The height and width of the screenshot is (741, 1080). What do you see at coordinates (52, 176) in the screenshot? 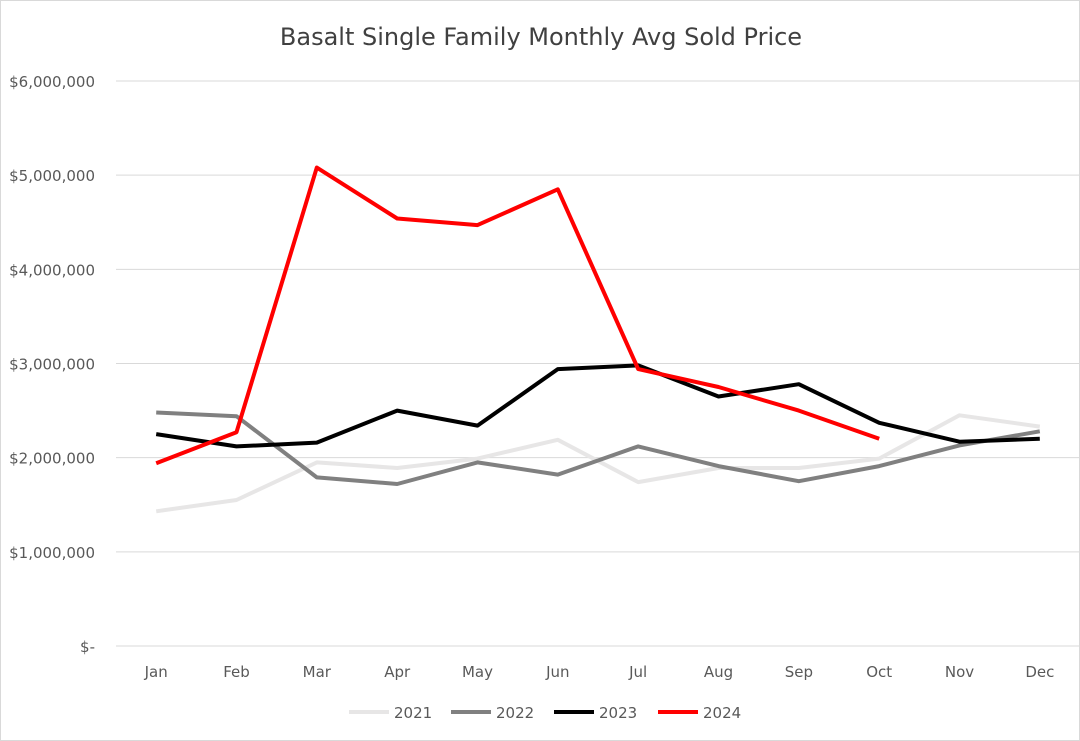
I see `y-tick-label: $5,000,000` at bounding box center [52, 176].